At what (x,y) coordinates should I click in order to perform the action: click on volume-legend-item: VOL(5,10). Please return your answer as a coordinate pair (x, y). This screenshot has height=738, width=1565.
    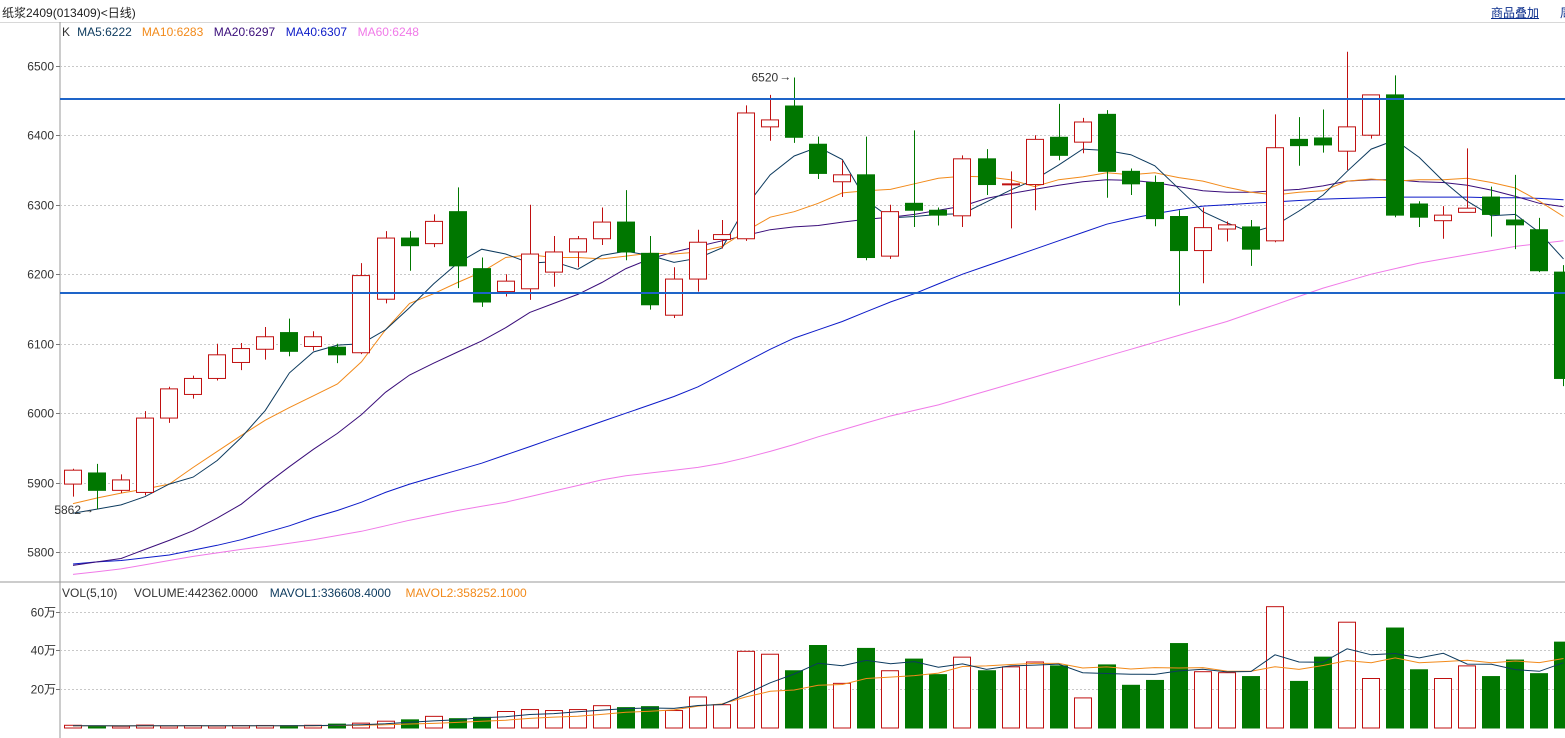
    Looking at the image, I should click on (89, 593).